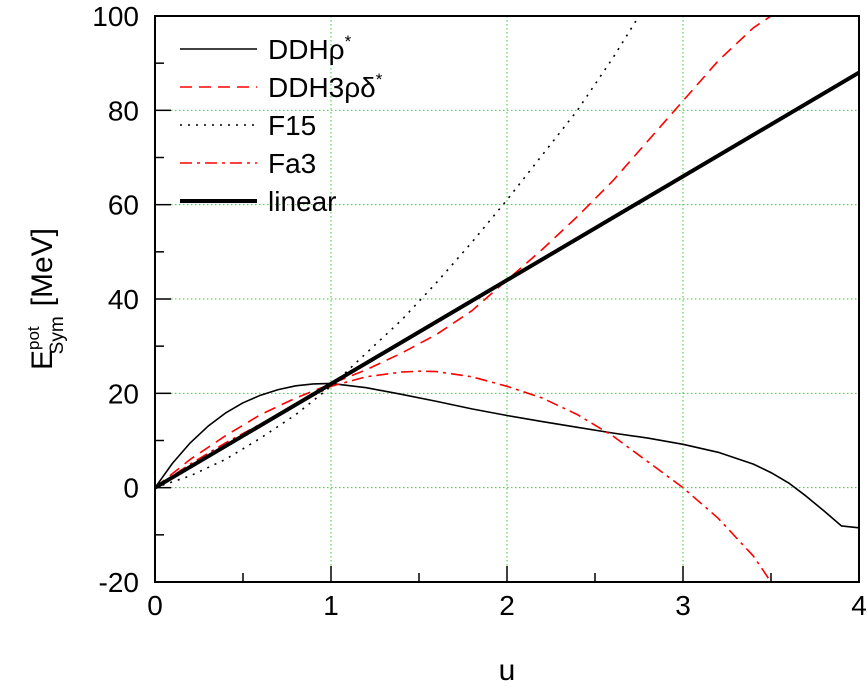 The height and width of the screenshot is (690, 868). What do you see at coordinates (507, 605) in the screenshot?
I see `x-tick-label: 2` at bounding box center [507, 605].